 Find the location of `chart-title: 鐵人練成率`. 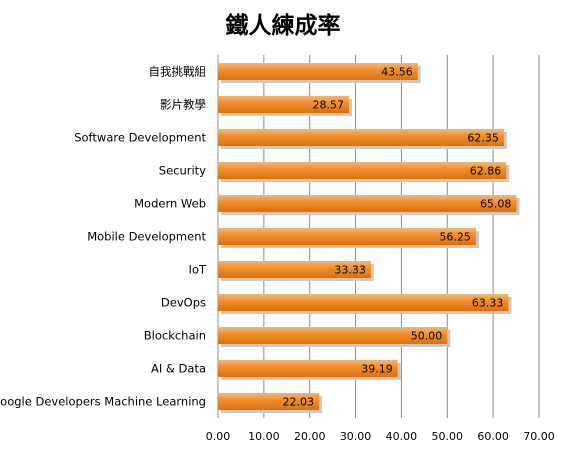

chart-title: 鐵人練成率 is located at coordinates (283, 25).